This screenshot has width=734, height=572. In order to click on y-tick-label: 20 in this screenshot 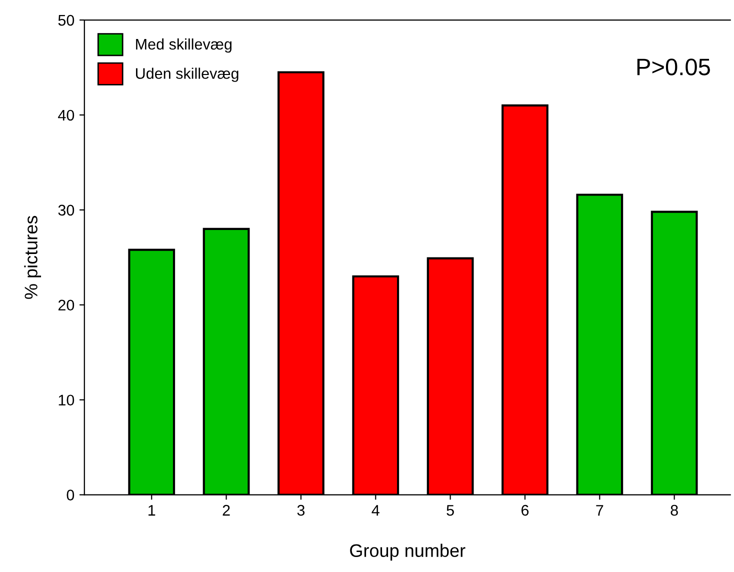, I will do `click(66, 305)`.